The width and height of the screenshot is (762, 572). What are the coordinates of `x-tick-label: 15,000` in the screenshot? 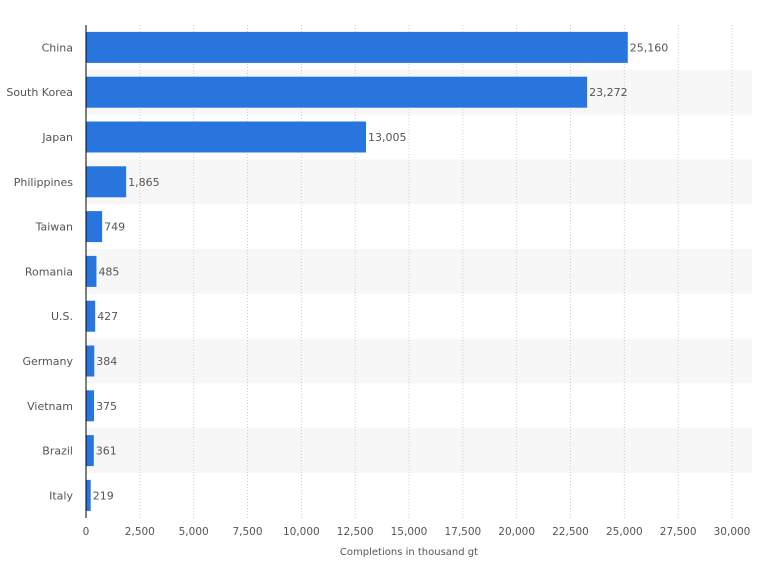 It's located at (409, 532).